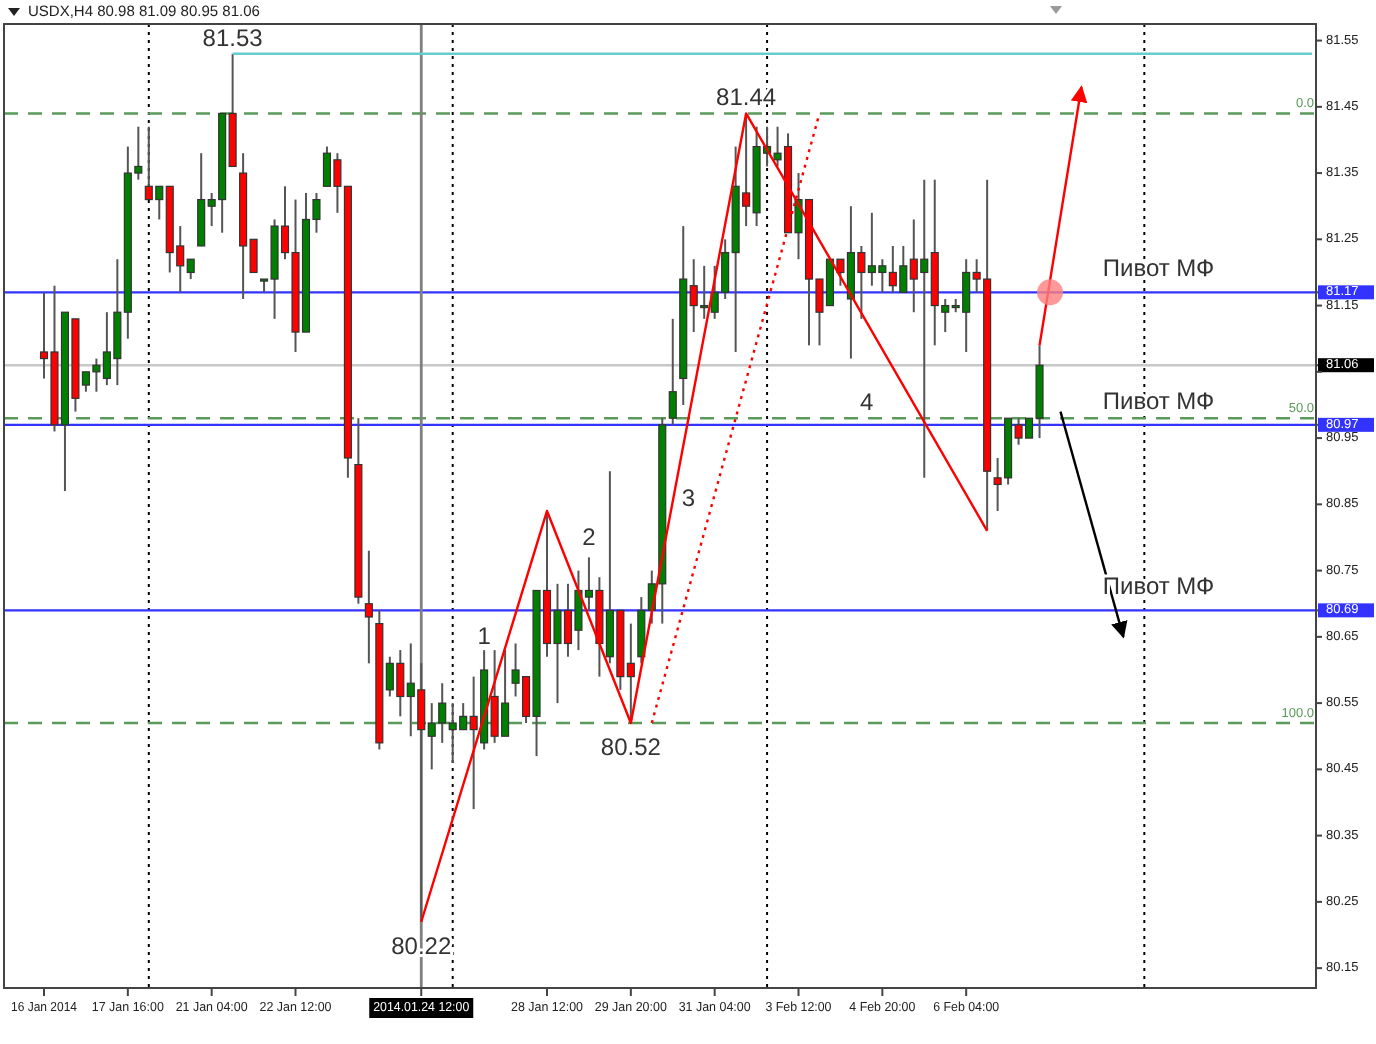 The height and width of the screenshot is (1044, 1376). Describe the element at coordinates (866, 402) in the screenshot. I see `annotation: 4` at that location.